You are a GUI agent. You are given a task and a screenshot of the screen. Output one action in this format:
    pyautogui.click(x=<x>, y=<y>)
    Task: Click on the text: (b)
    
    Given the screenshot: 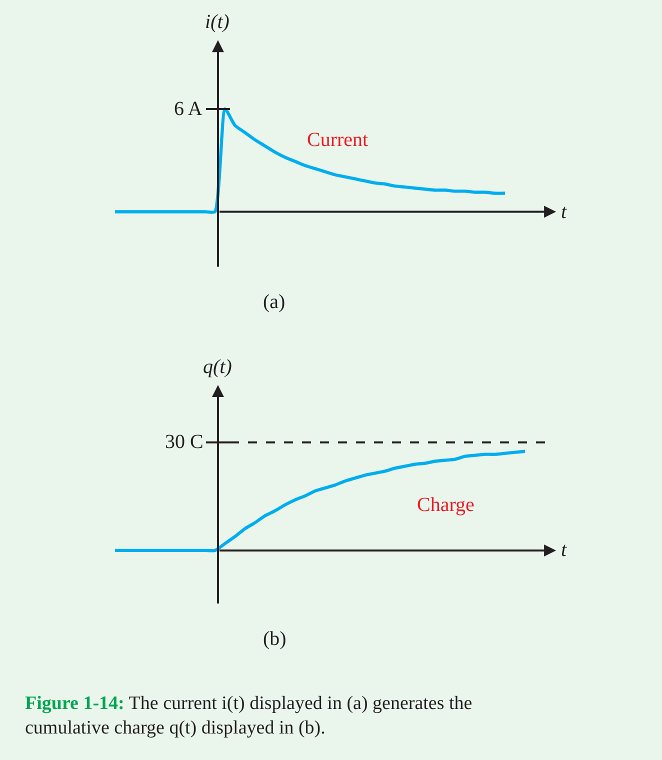 What is the action you would take?
    pyautogui.click(x=274, y=639)
    